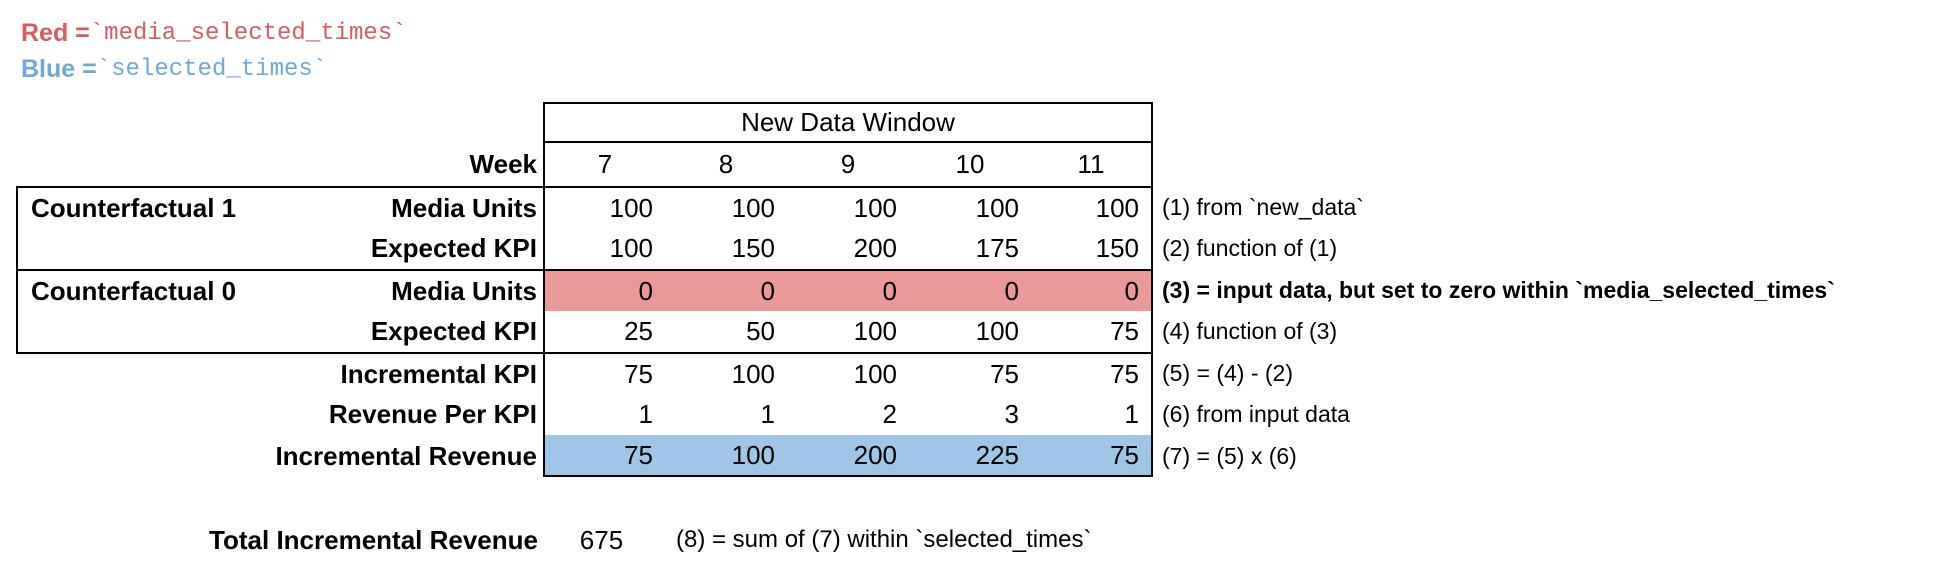 This screenshot has width=1960, height=574. What do you see at coordinates (726, 164) in the screenshot?
I see `week-header-cell: 8` at bounding box center [726, 164].